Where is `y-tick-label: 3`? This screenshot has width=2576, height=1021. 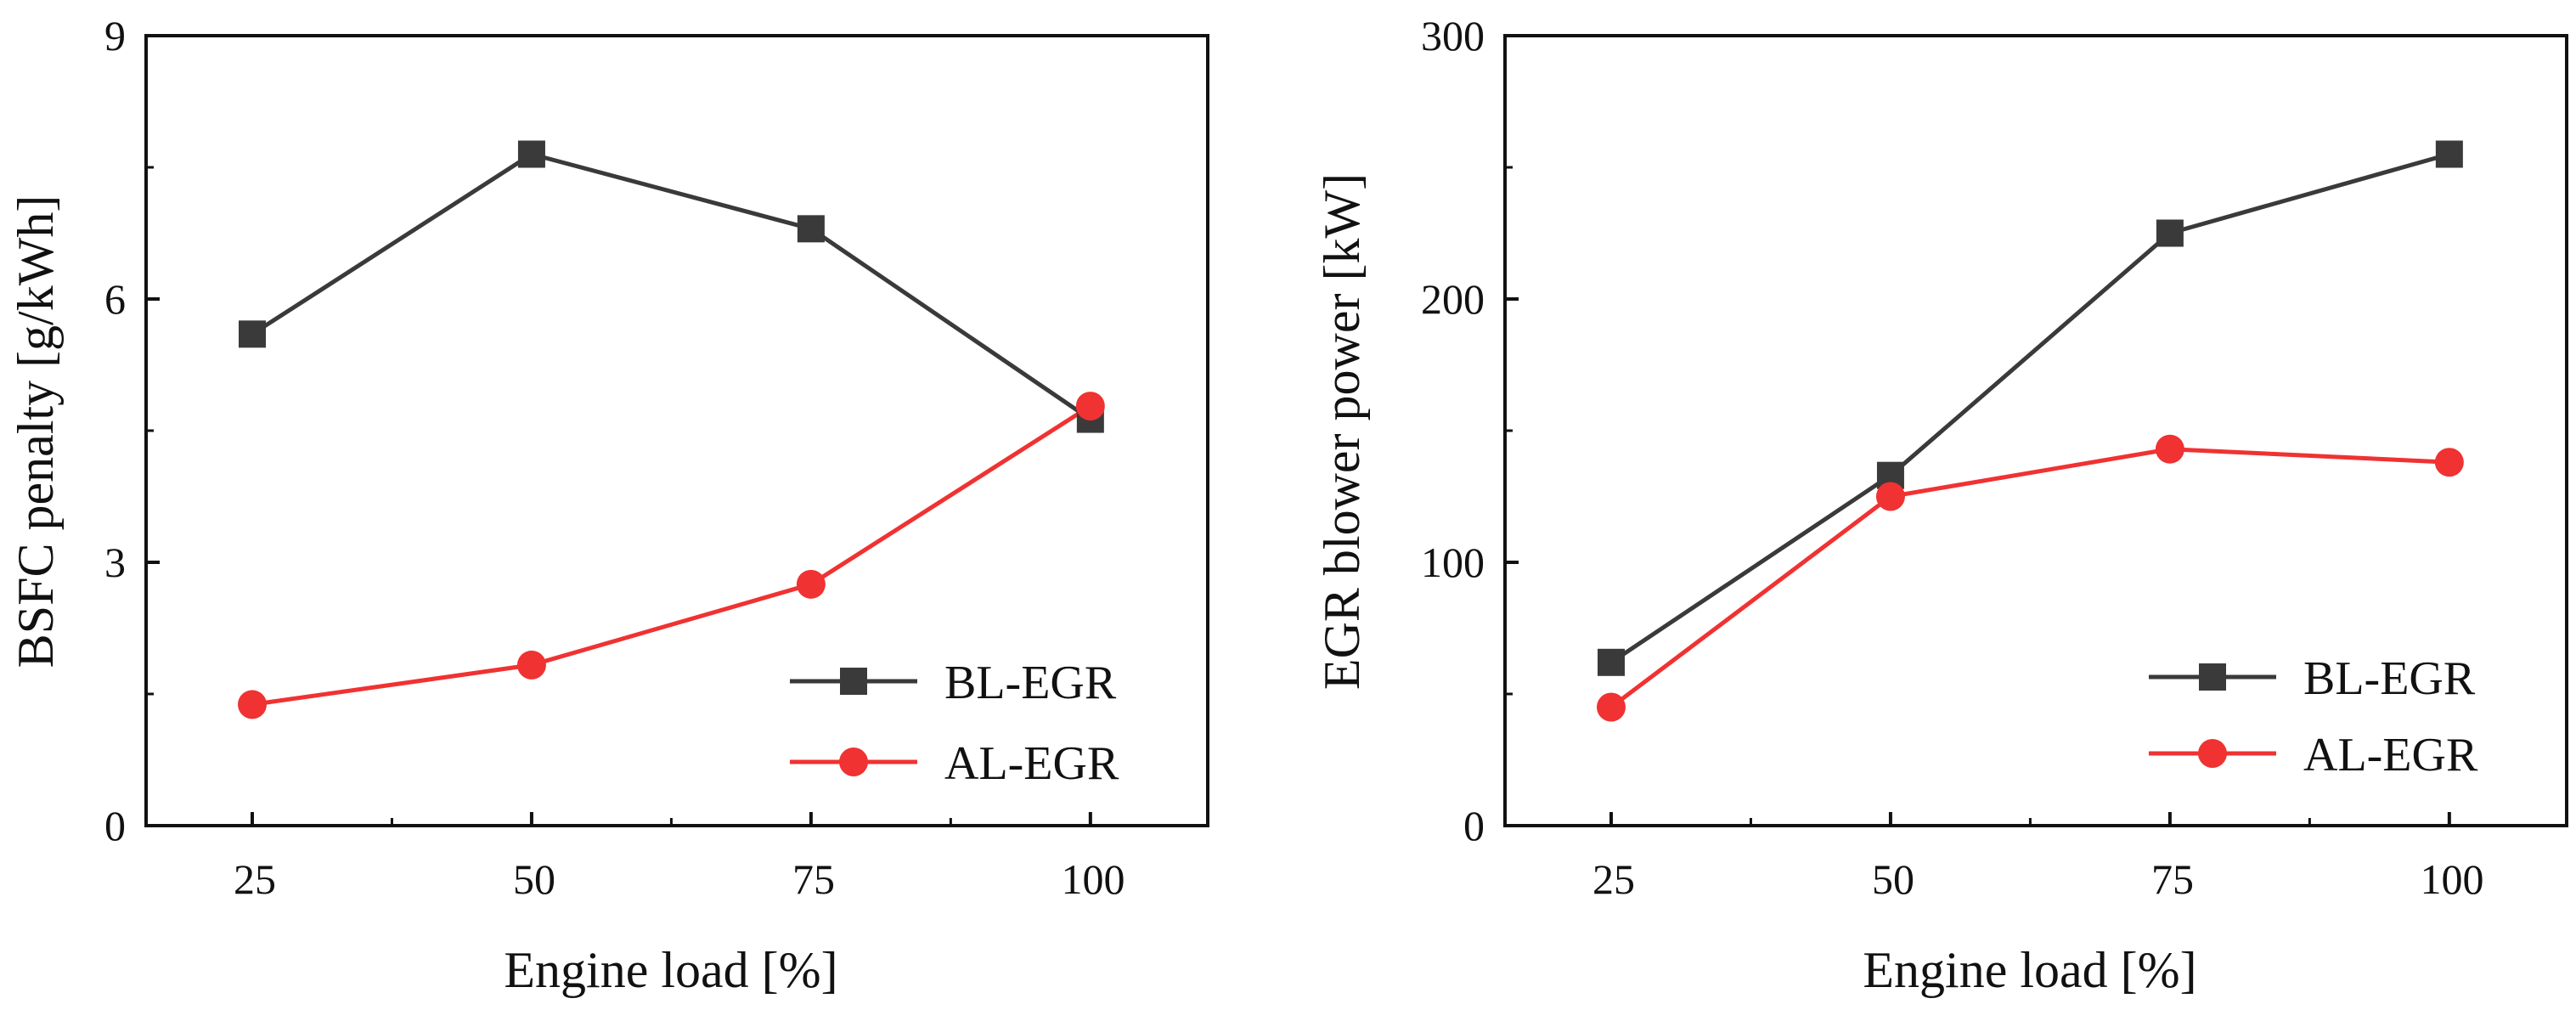
y-tick-label: 3 is located at coordinates (115, 562).